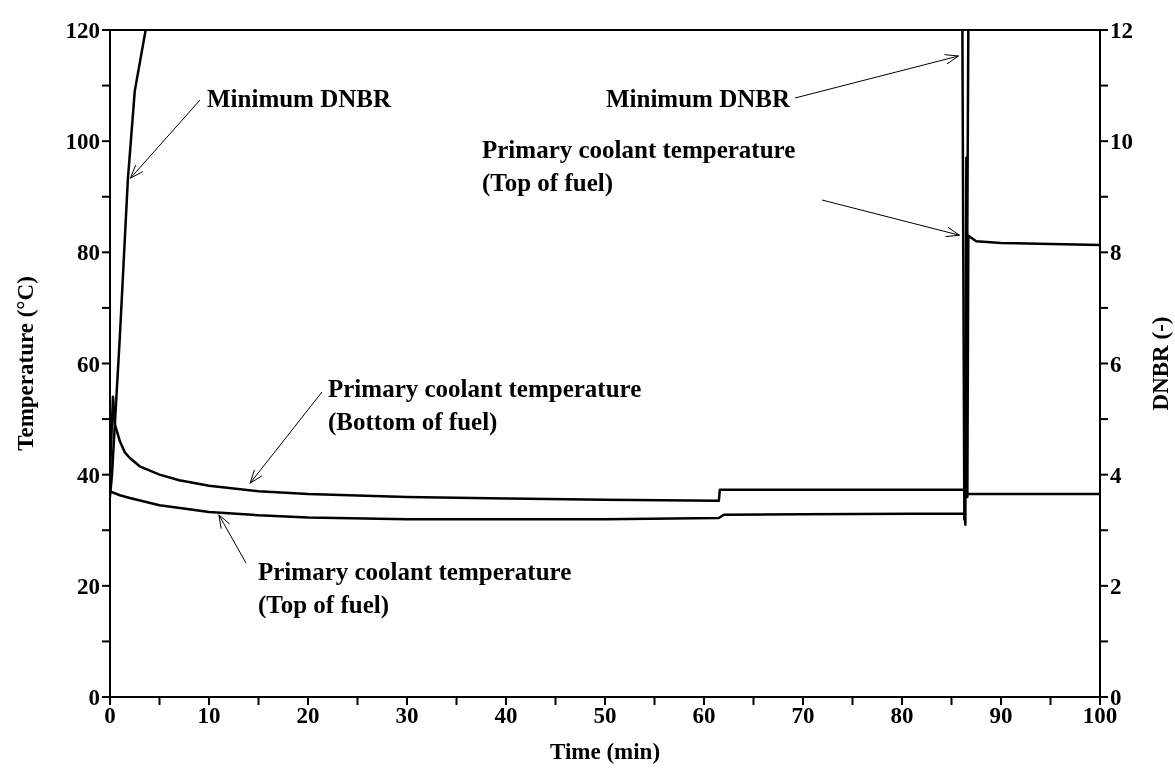 The image size is (1175, 773). I want to click on y-tick-label: 120, so click(82, 31).